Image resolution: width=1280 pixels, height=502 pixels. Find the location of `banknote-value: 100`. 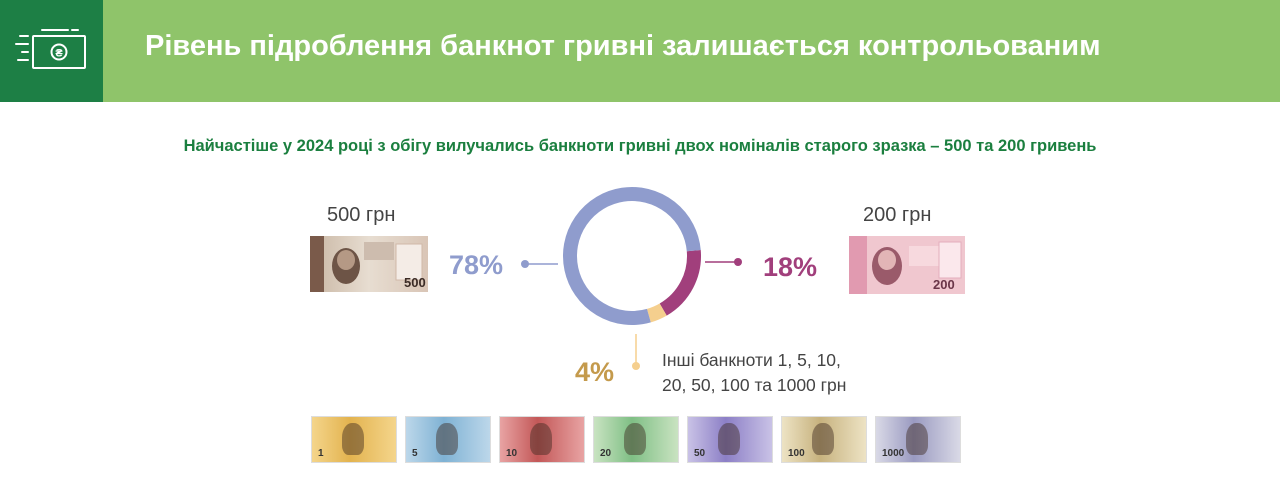

banknote-value: 100 is located at coordinates (796, 453).